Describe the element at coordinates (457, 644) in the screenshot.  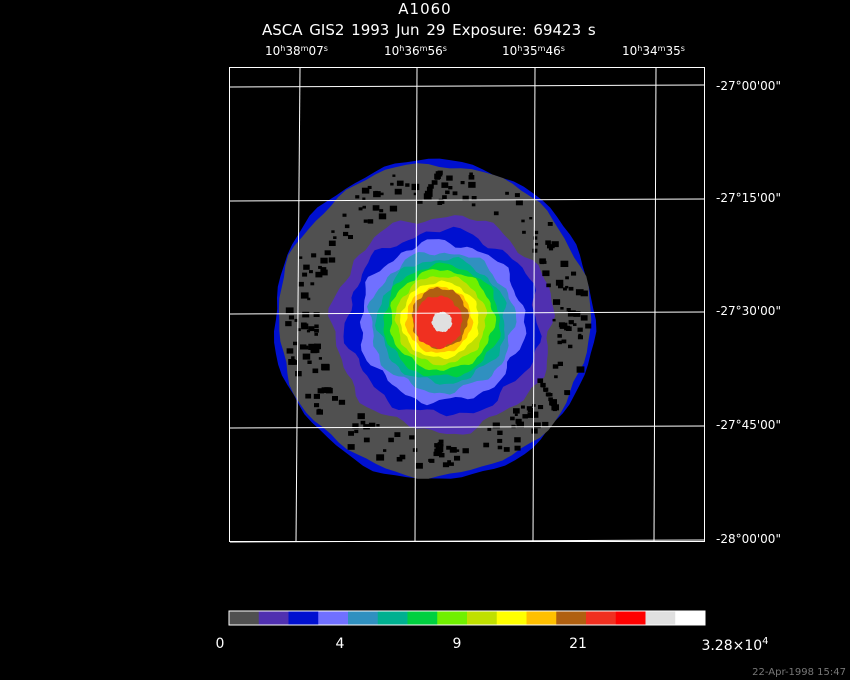
I see `colorbar-tick-label: 9` at that location.